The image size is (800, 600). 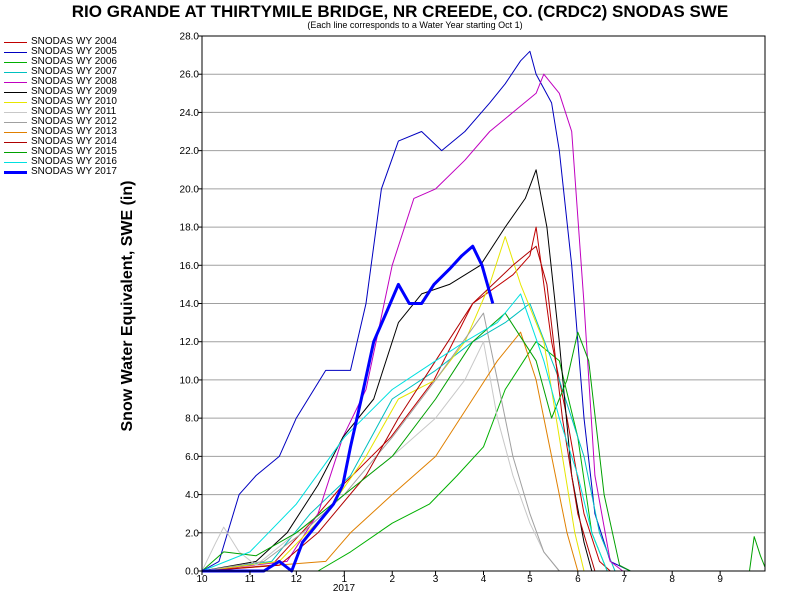 I want to click on legend-item: SNODAS WY 2005, so click(x=84, y=52).